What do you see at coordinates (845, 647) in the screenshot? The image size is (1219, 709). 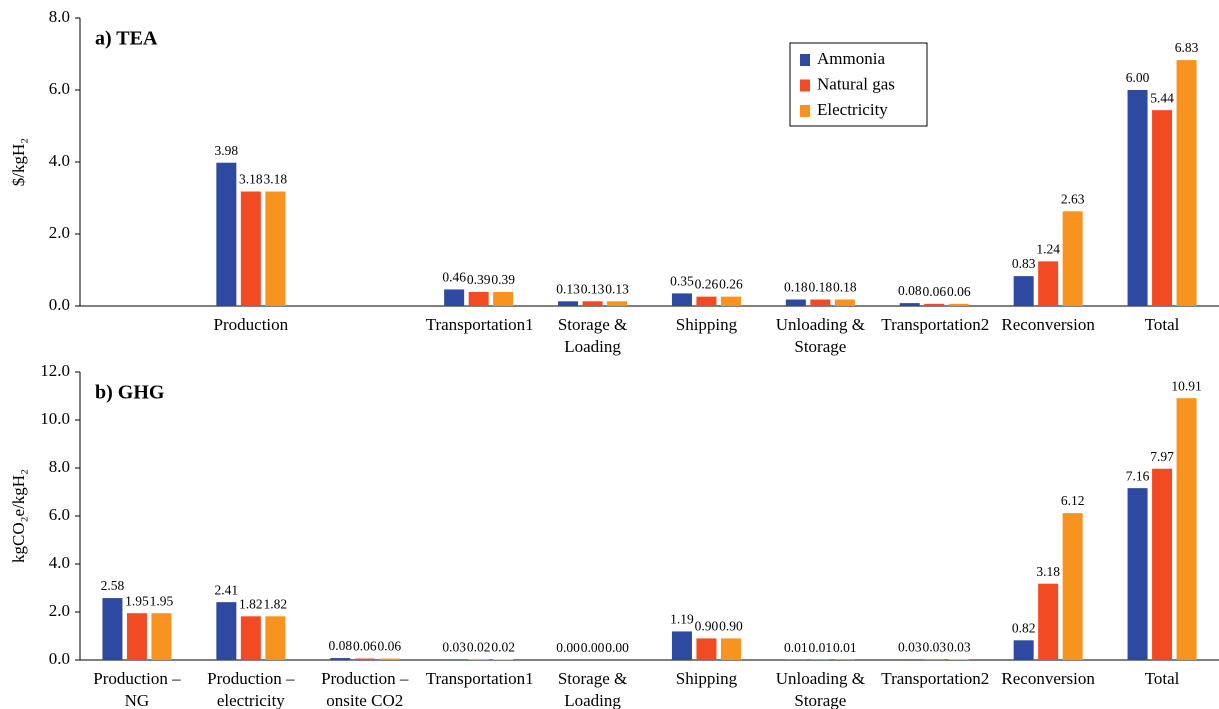 I see `value-label: 0.01` at bounding box center [845, 647].